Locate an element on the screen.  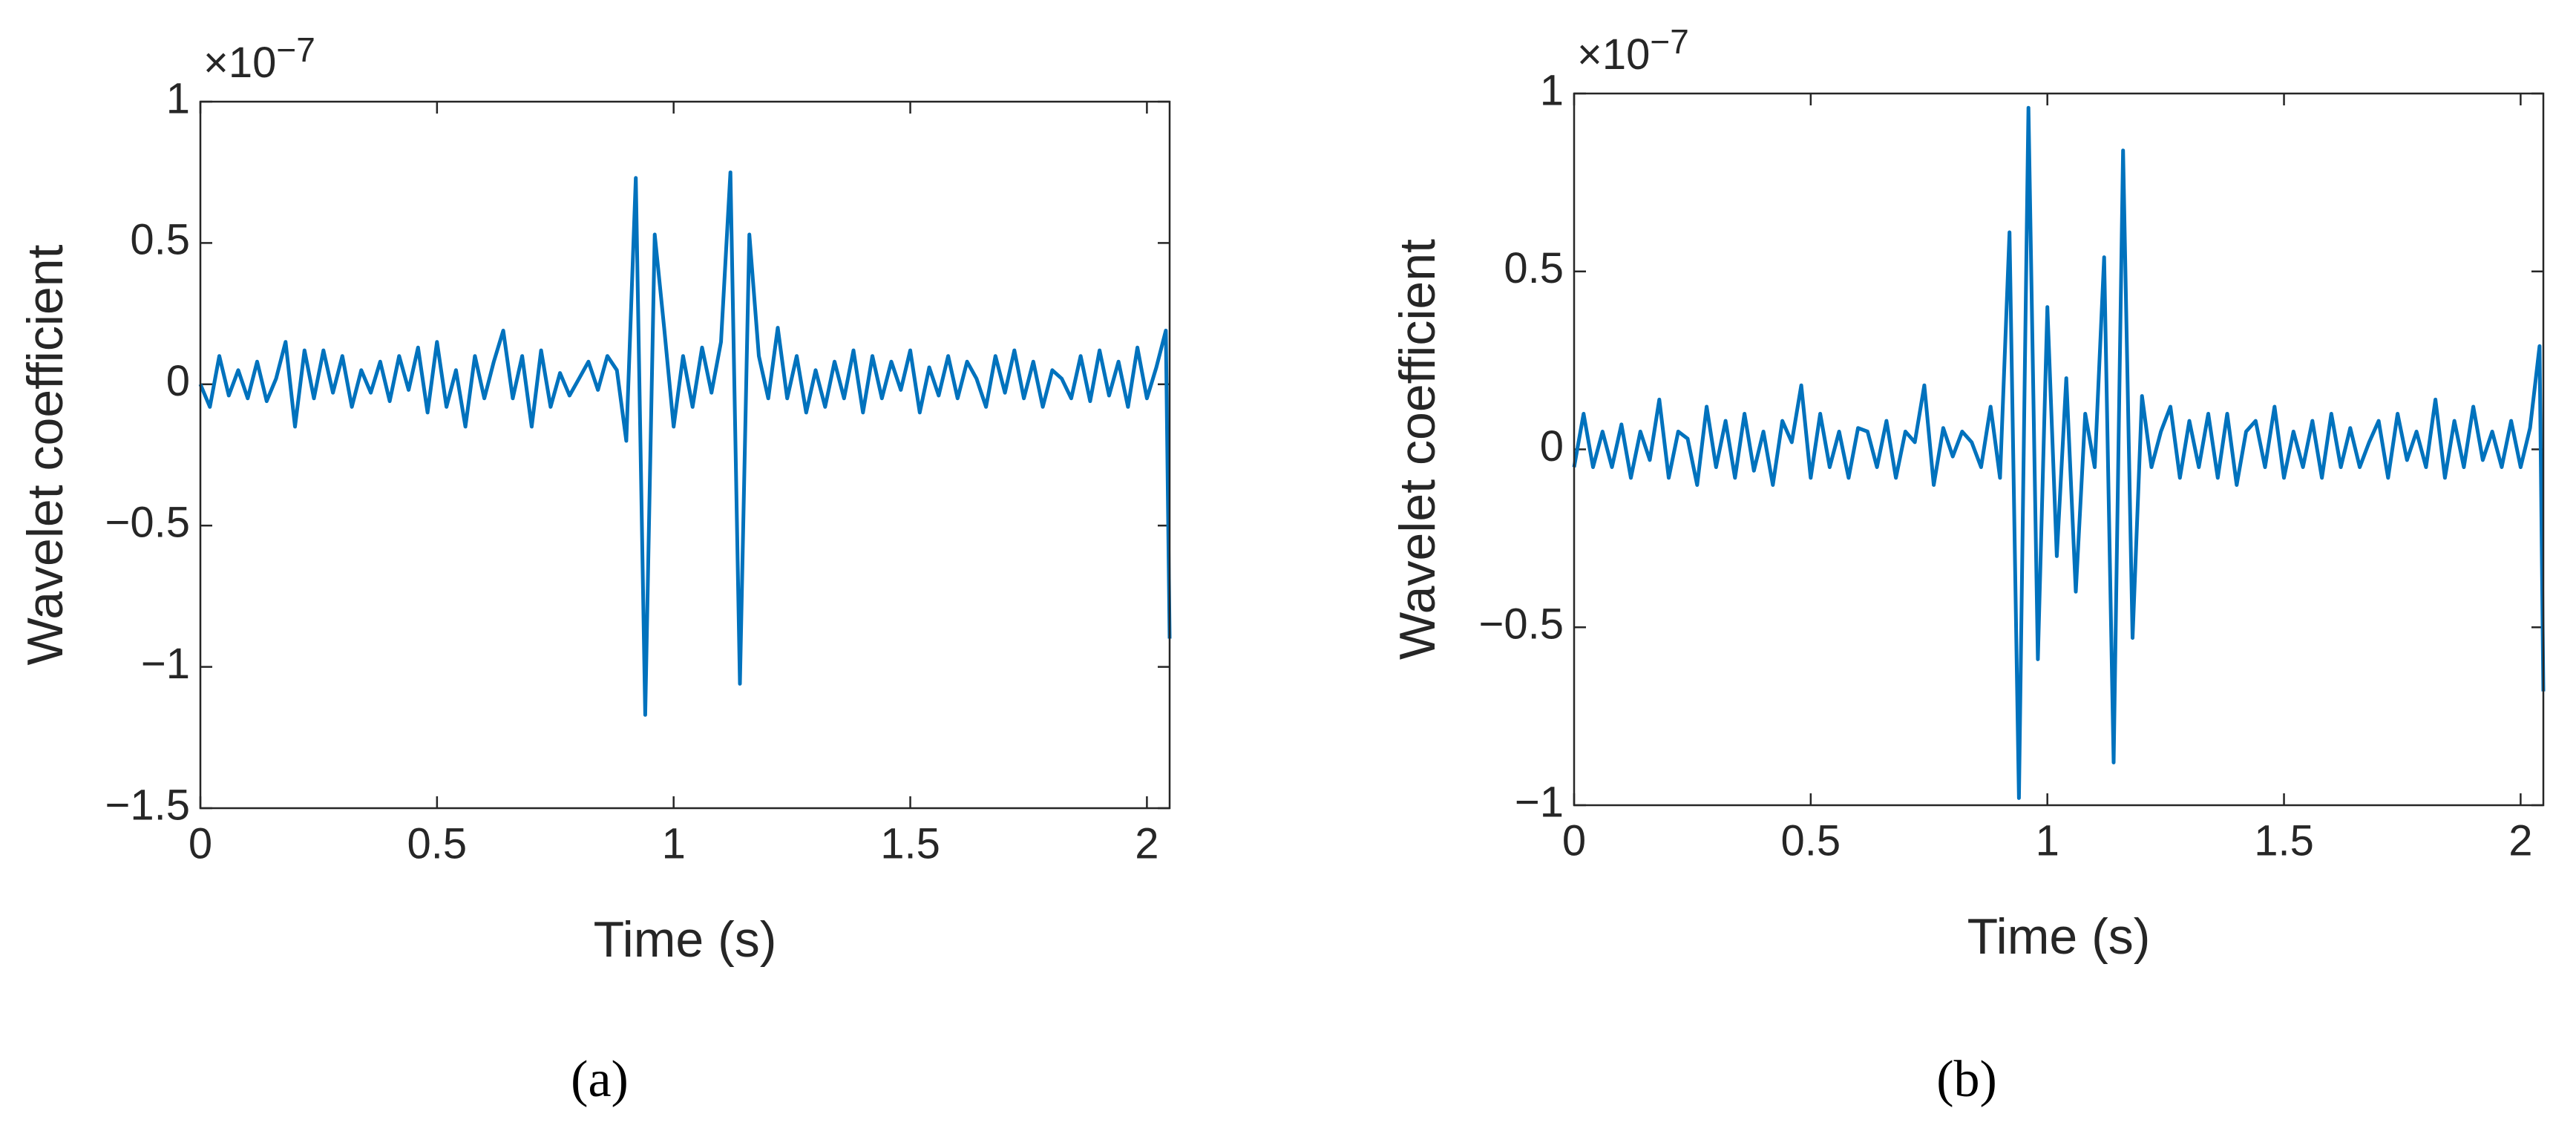
panel-label: (b) is located at coordinates (1966, 1079).